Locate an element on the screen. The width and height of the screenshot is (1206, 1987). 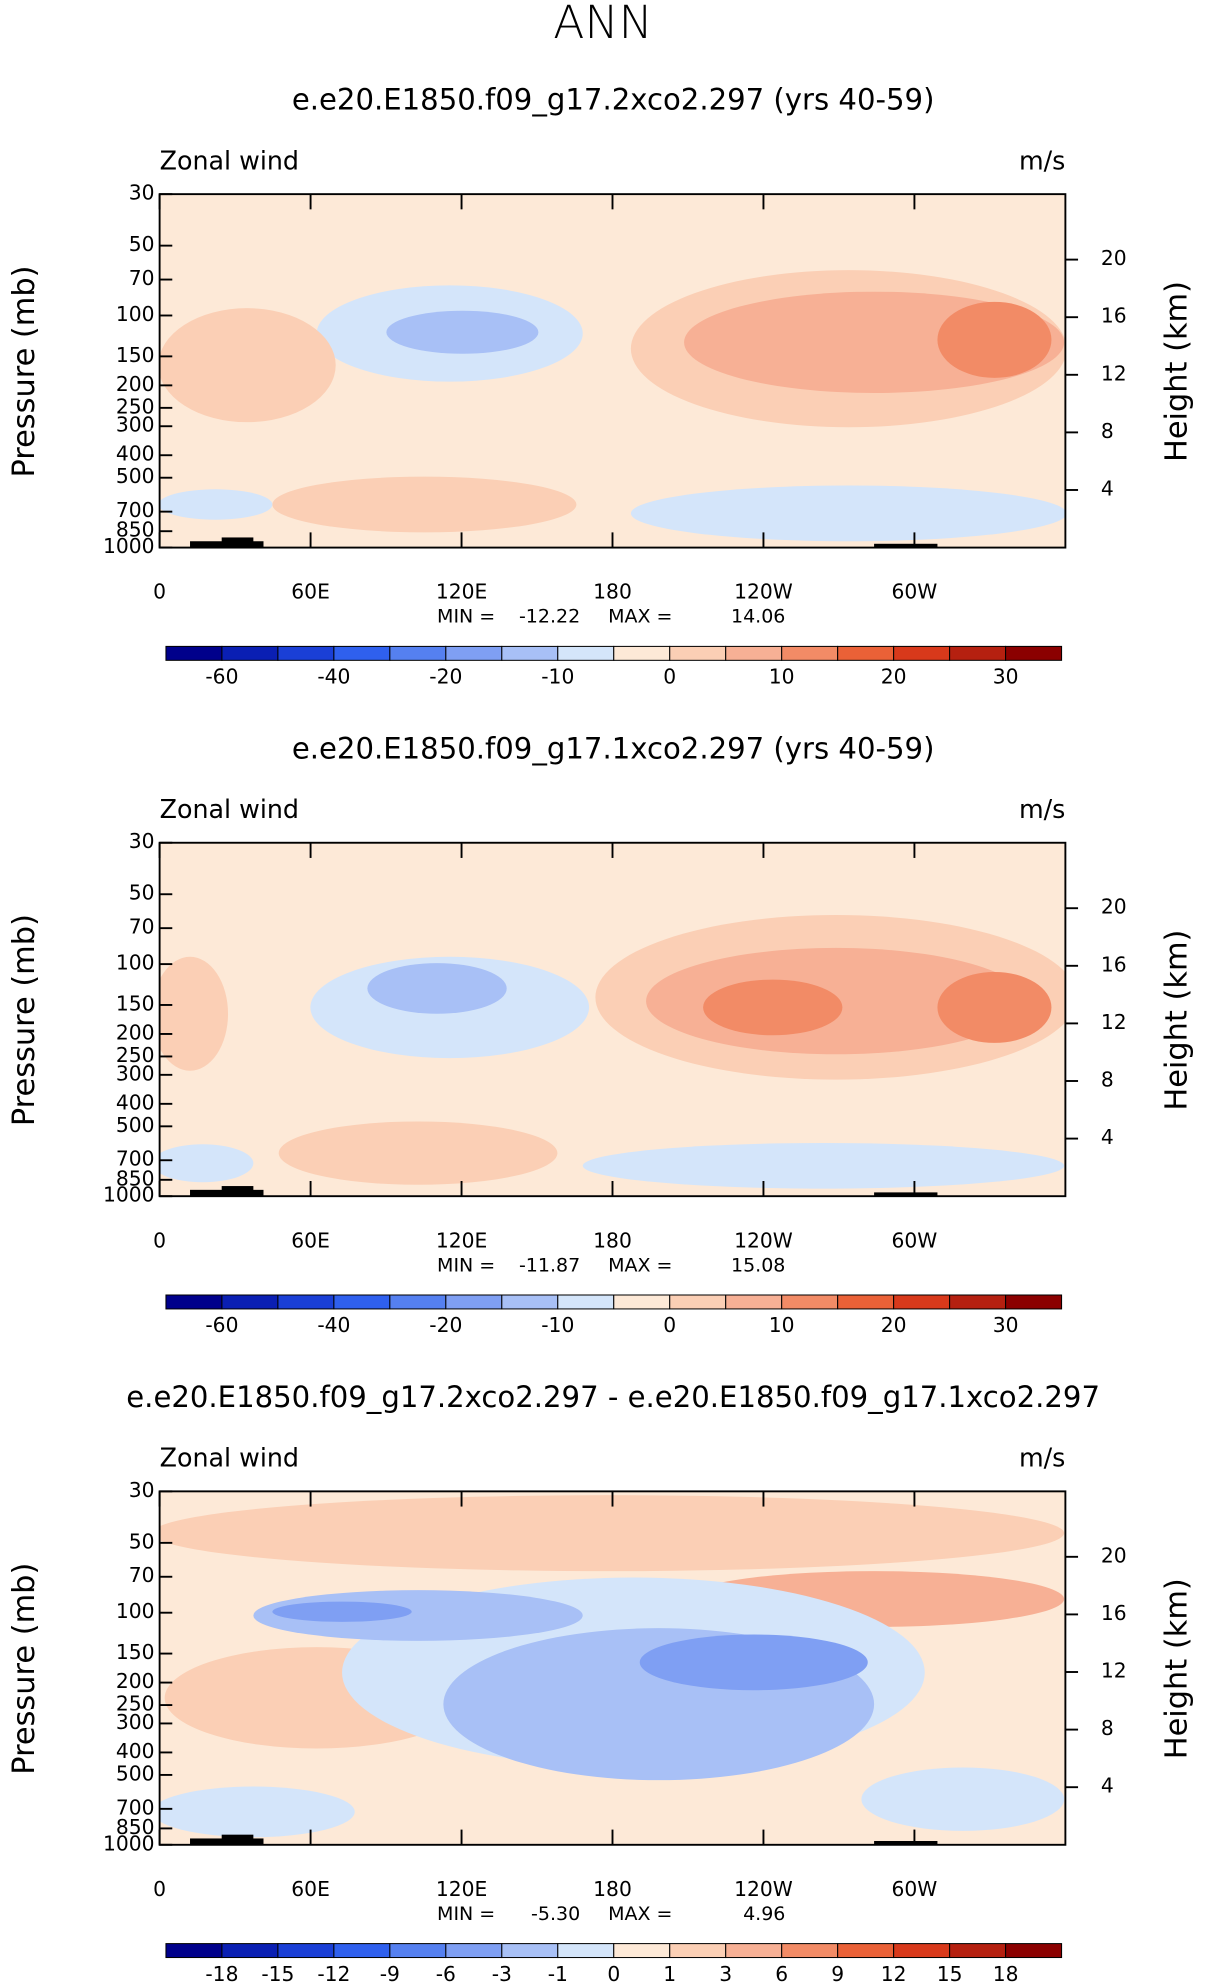
contour-field is located at coordinates (612, 1668).